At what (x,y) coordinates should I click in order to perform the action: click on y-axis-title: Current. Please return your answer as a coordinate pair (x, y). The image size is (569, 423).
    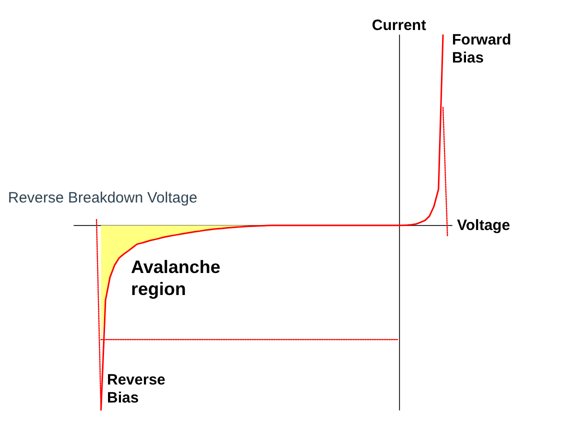
    Looking at the image, I should click on (399, 25).